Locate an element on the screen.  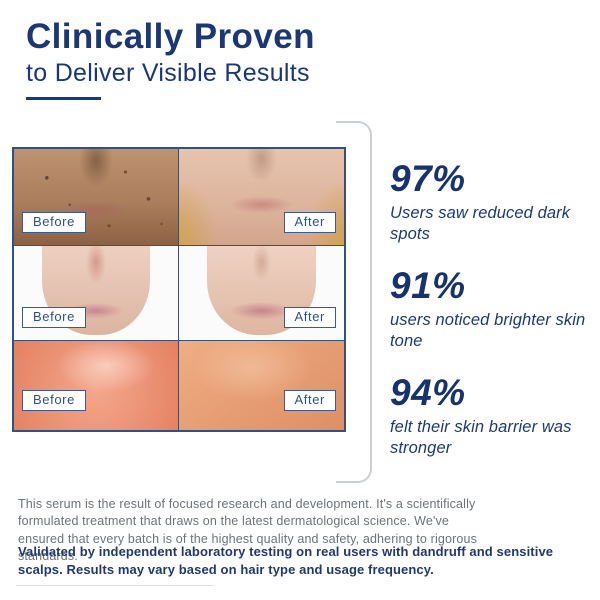
stat-value: 97% is located at coordinates (428, 178).